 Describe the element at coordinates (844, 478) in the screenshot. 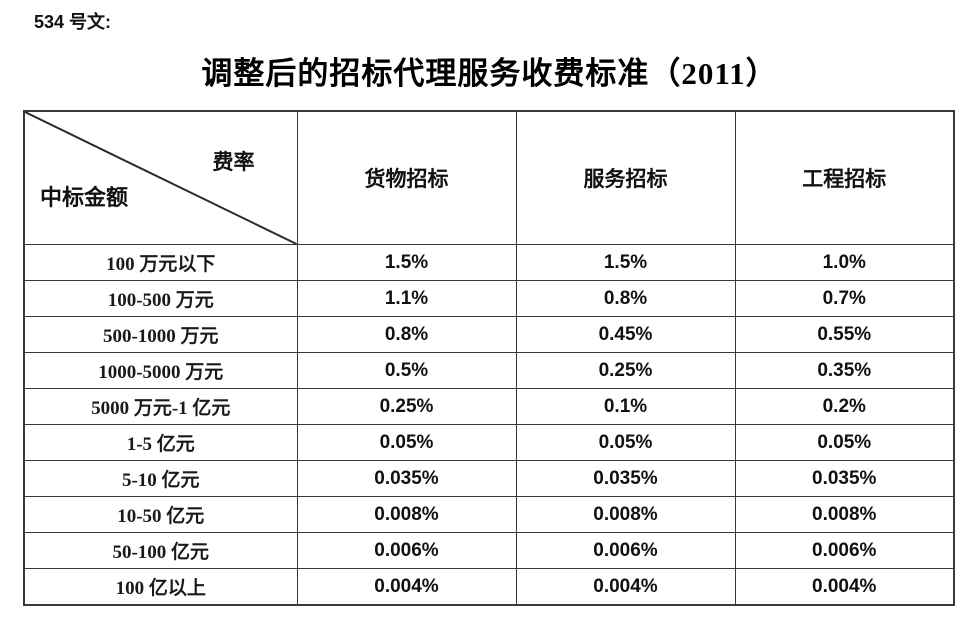

I see `engineering-rate-cell: 0.035%` at that location.